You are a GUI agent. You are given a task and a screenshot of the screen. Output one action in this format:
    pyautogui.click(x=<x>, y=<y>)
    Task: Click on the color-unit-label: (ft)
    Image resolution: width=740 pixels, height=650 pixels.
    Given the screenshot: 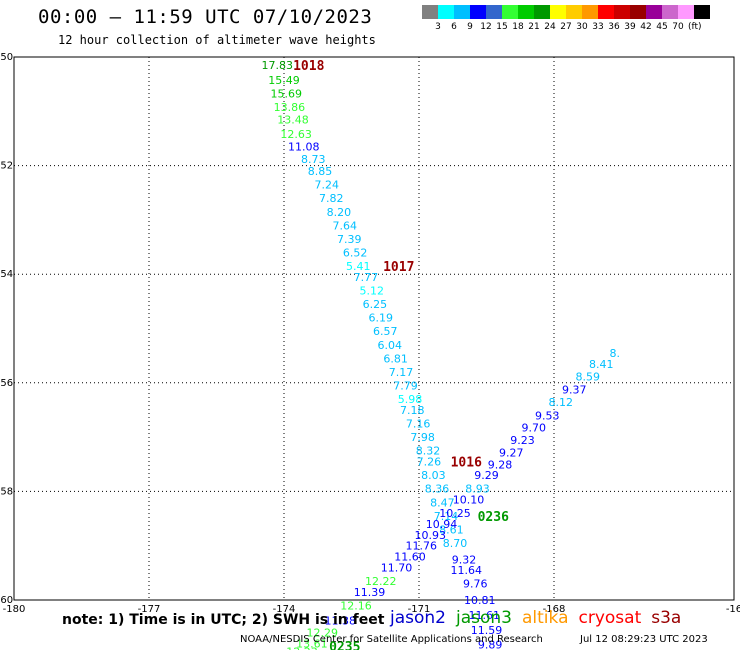 What is the action you would take?
    pyautogui.click(x=695, y=27)
    